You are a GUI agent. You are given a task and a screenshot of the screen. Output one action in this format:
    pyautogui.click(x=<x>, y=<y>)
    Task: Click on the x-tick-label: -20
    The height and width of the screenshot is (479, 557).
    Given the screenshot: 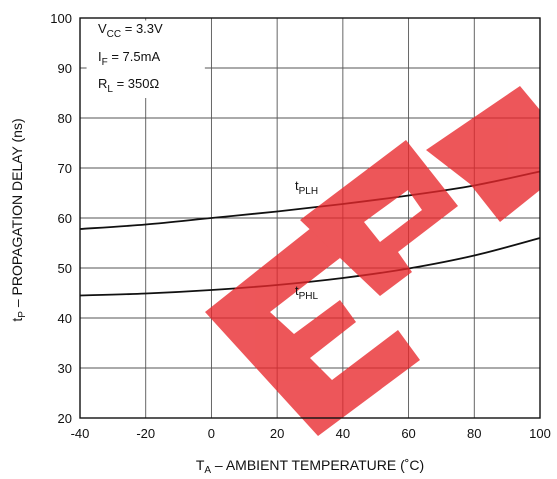 What is the action you would take?
    pyautogui.click(x=145, y=433)
    